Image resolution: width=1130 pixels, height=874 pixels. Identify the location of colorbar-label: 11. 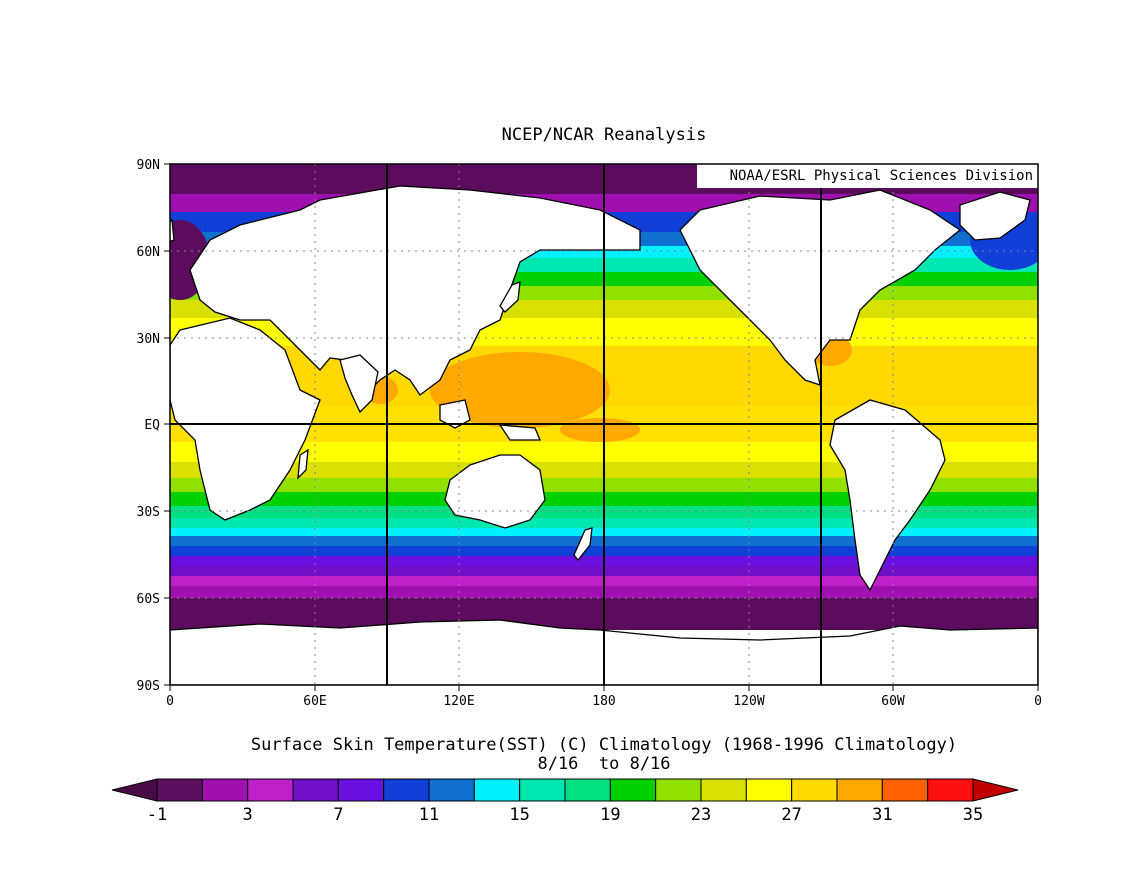
(429, 815).